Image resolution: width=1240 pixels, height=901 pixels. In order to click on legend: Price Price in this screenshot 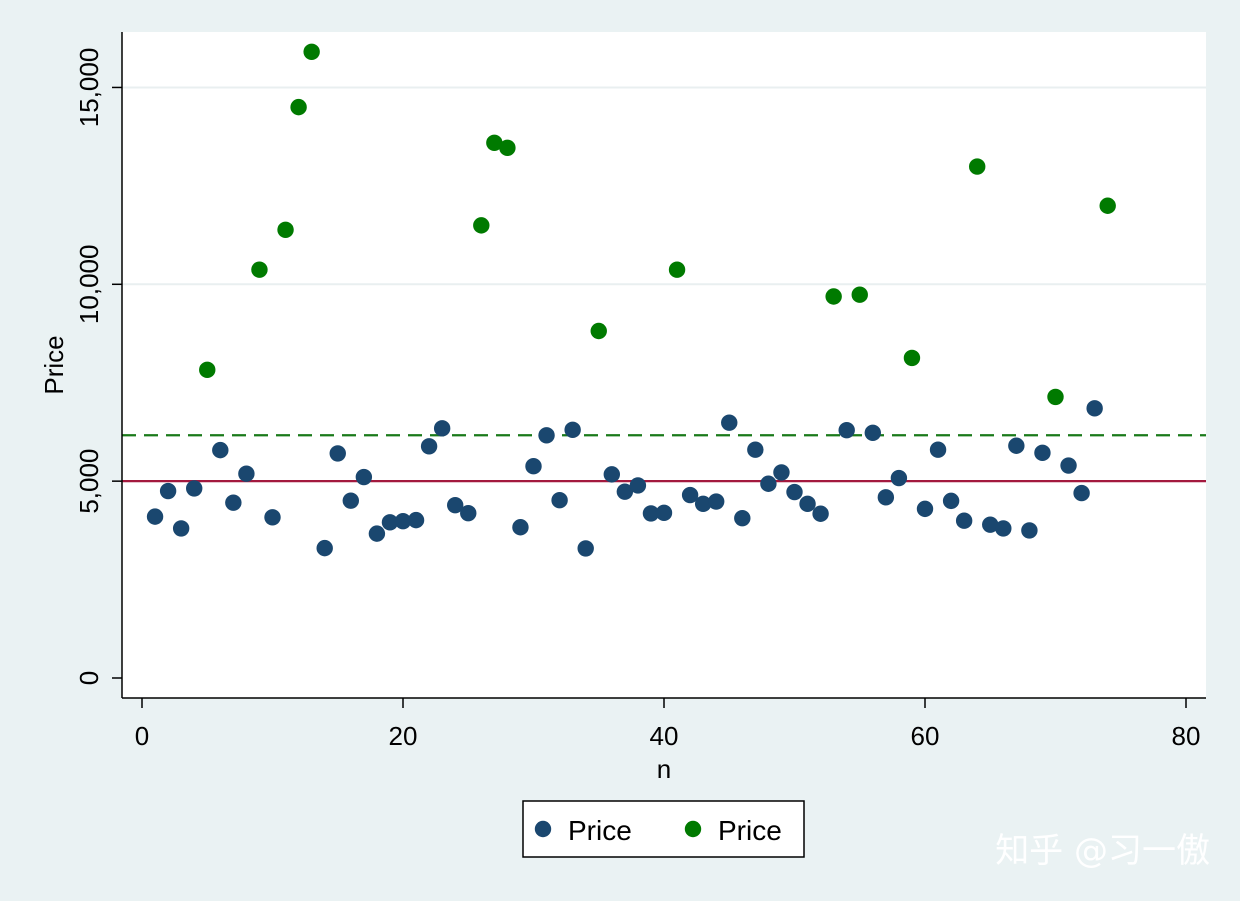, I will do `click(663, 829)`.